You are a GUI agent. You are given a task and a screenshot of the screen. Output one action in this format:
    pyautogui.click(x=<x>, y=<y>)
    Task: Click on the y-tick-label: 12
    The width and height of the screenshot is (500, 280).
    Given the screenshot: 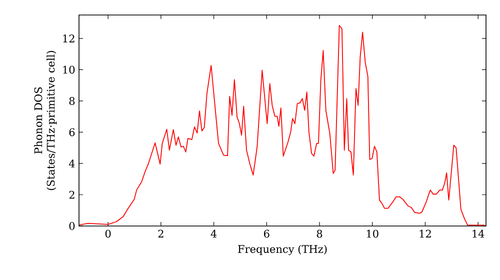 What is the action you would take?
    pyautogui.click(x=68, y=38)
    